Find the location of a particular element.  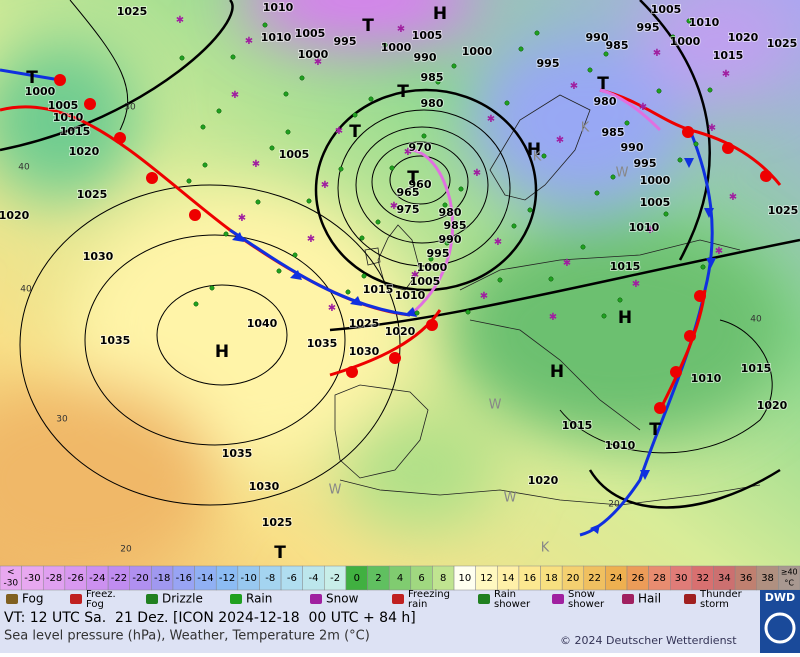

legend-label: storm is located at coordinates (714, 604).